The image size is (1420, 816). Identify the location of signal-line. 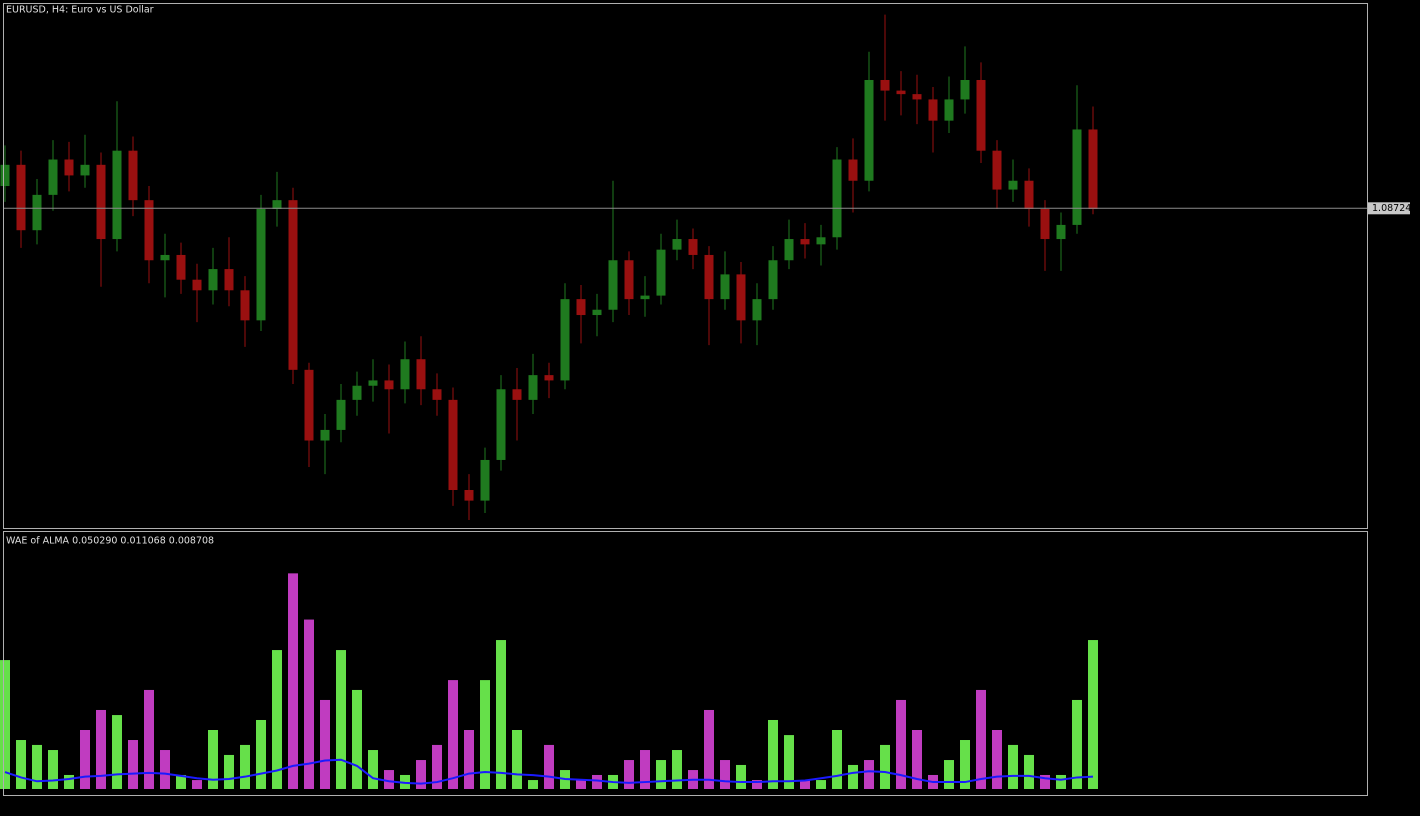
(549, 771).